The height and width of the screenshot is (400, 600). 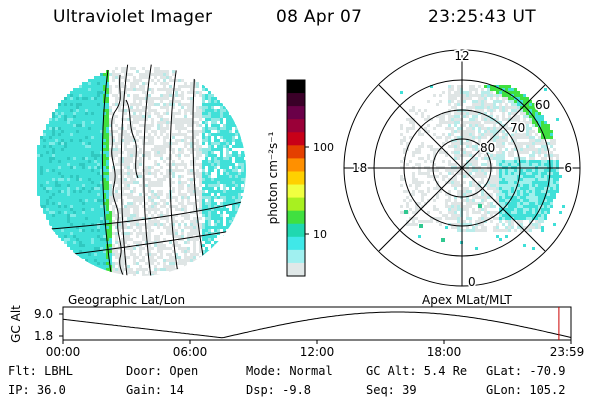 I want to click on polar-image-pixels, so click(x=482, y=167).